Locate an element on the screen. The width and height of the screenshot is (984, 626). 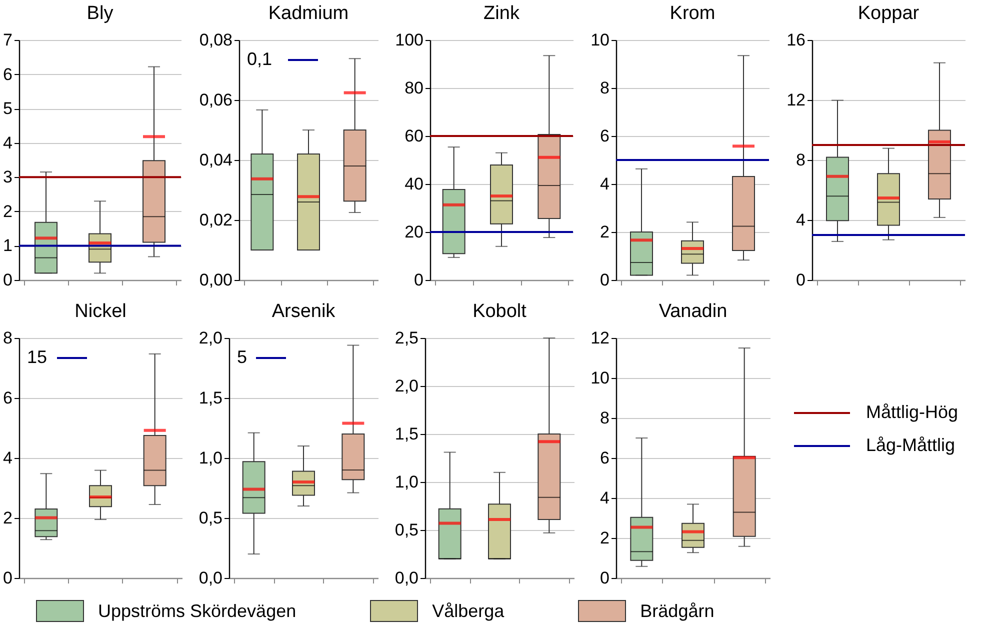
chart-title: Arsenik is located at coordinates (304, 311).